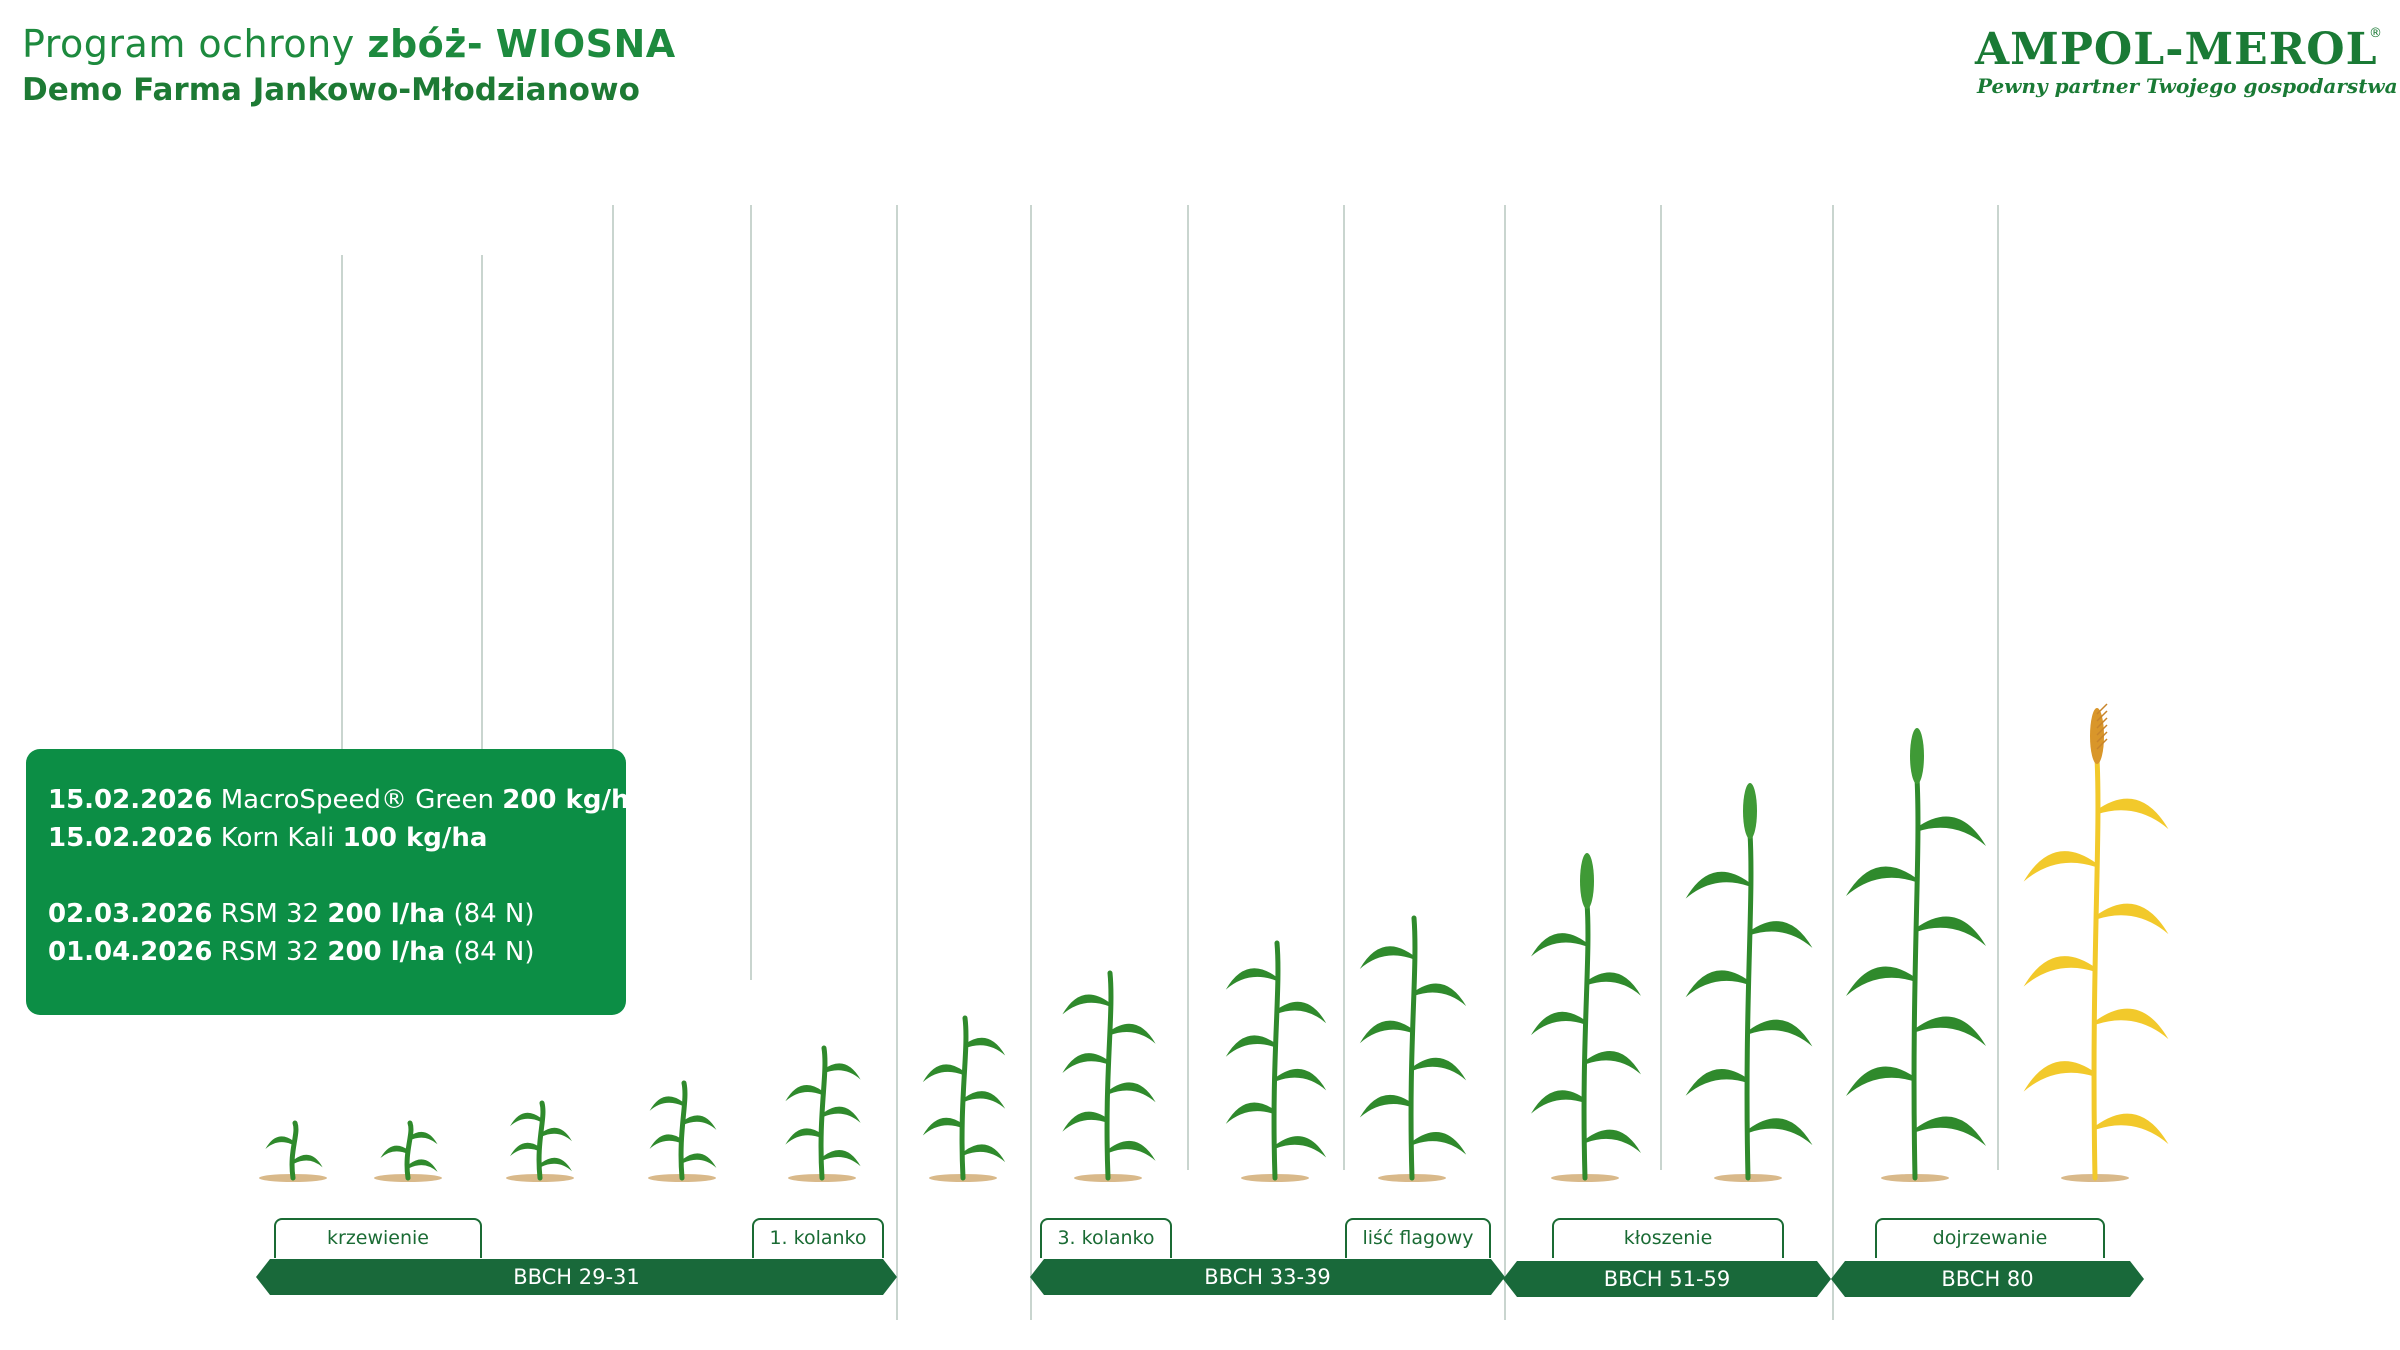  Describe the element at coordinates (386, 952) in the screenshot. I see `treatment-dose: 200 l/ha` at that location.